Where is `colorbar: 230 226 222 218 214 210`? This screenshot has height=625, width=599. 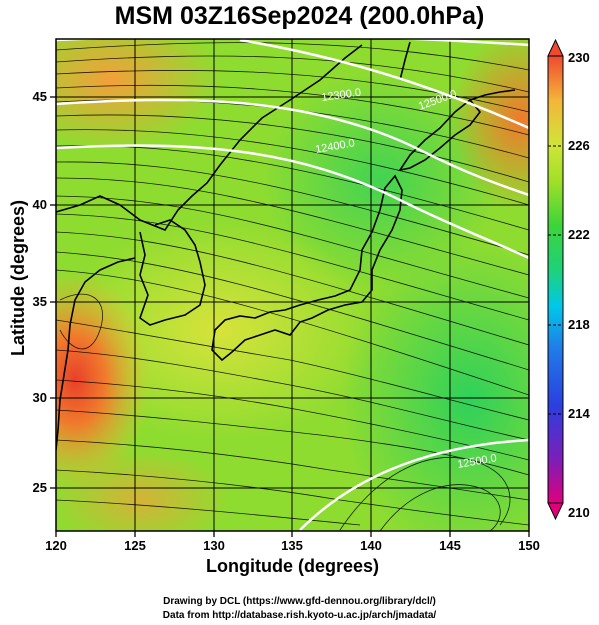 colorbar: 230 226 222 218 214 210 is located at coordinates (568, 279).